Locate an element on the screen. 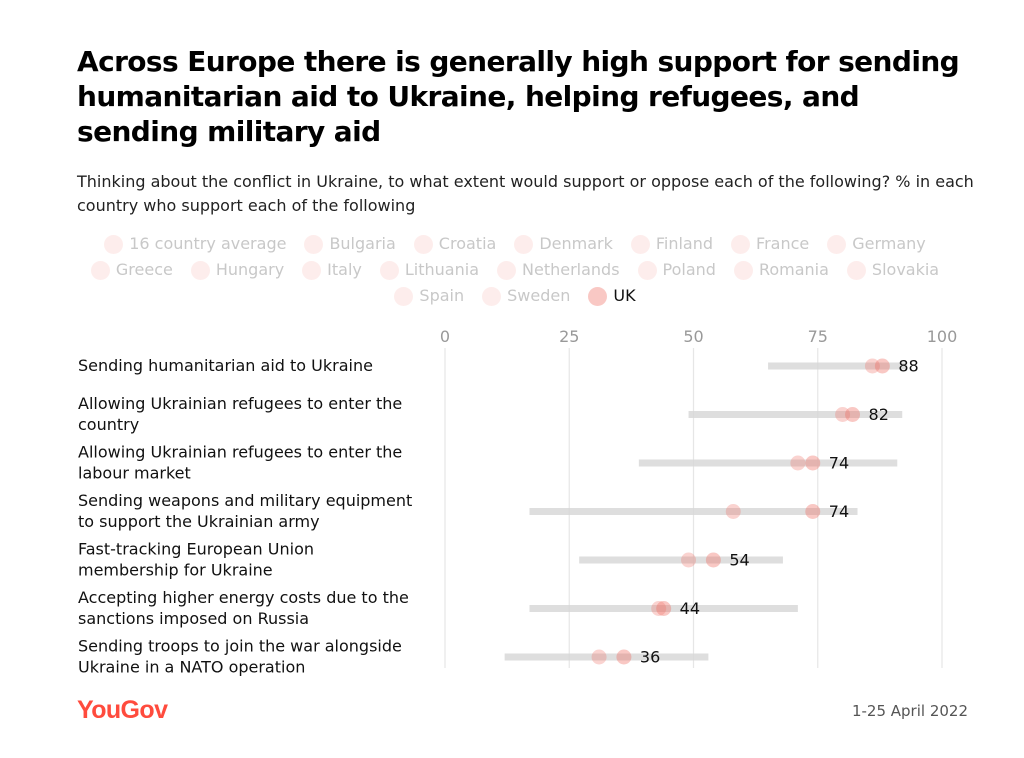 This screenshot has width=1024, height=758. category-label-line: membership for Ukraine is located at coordinates (175, 570).